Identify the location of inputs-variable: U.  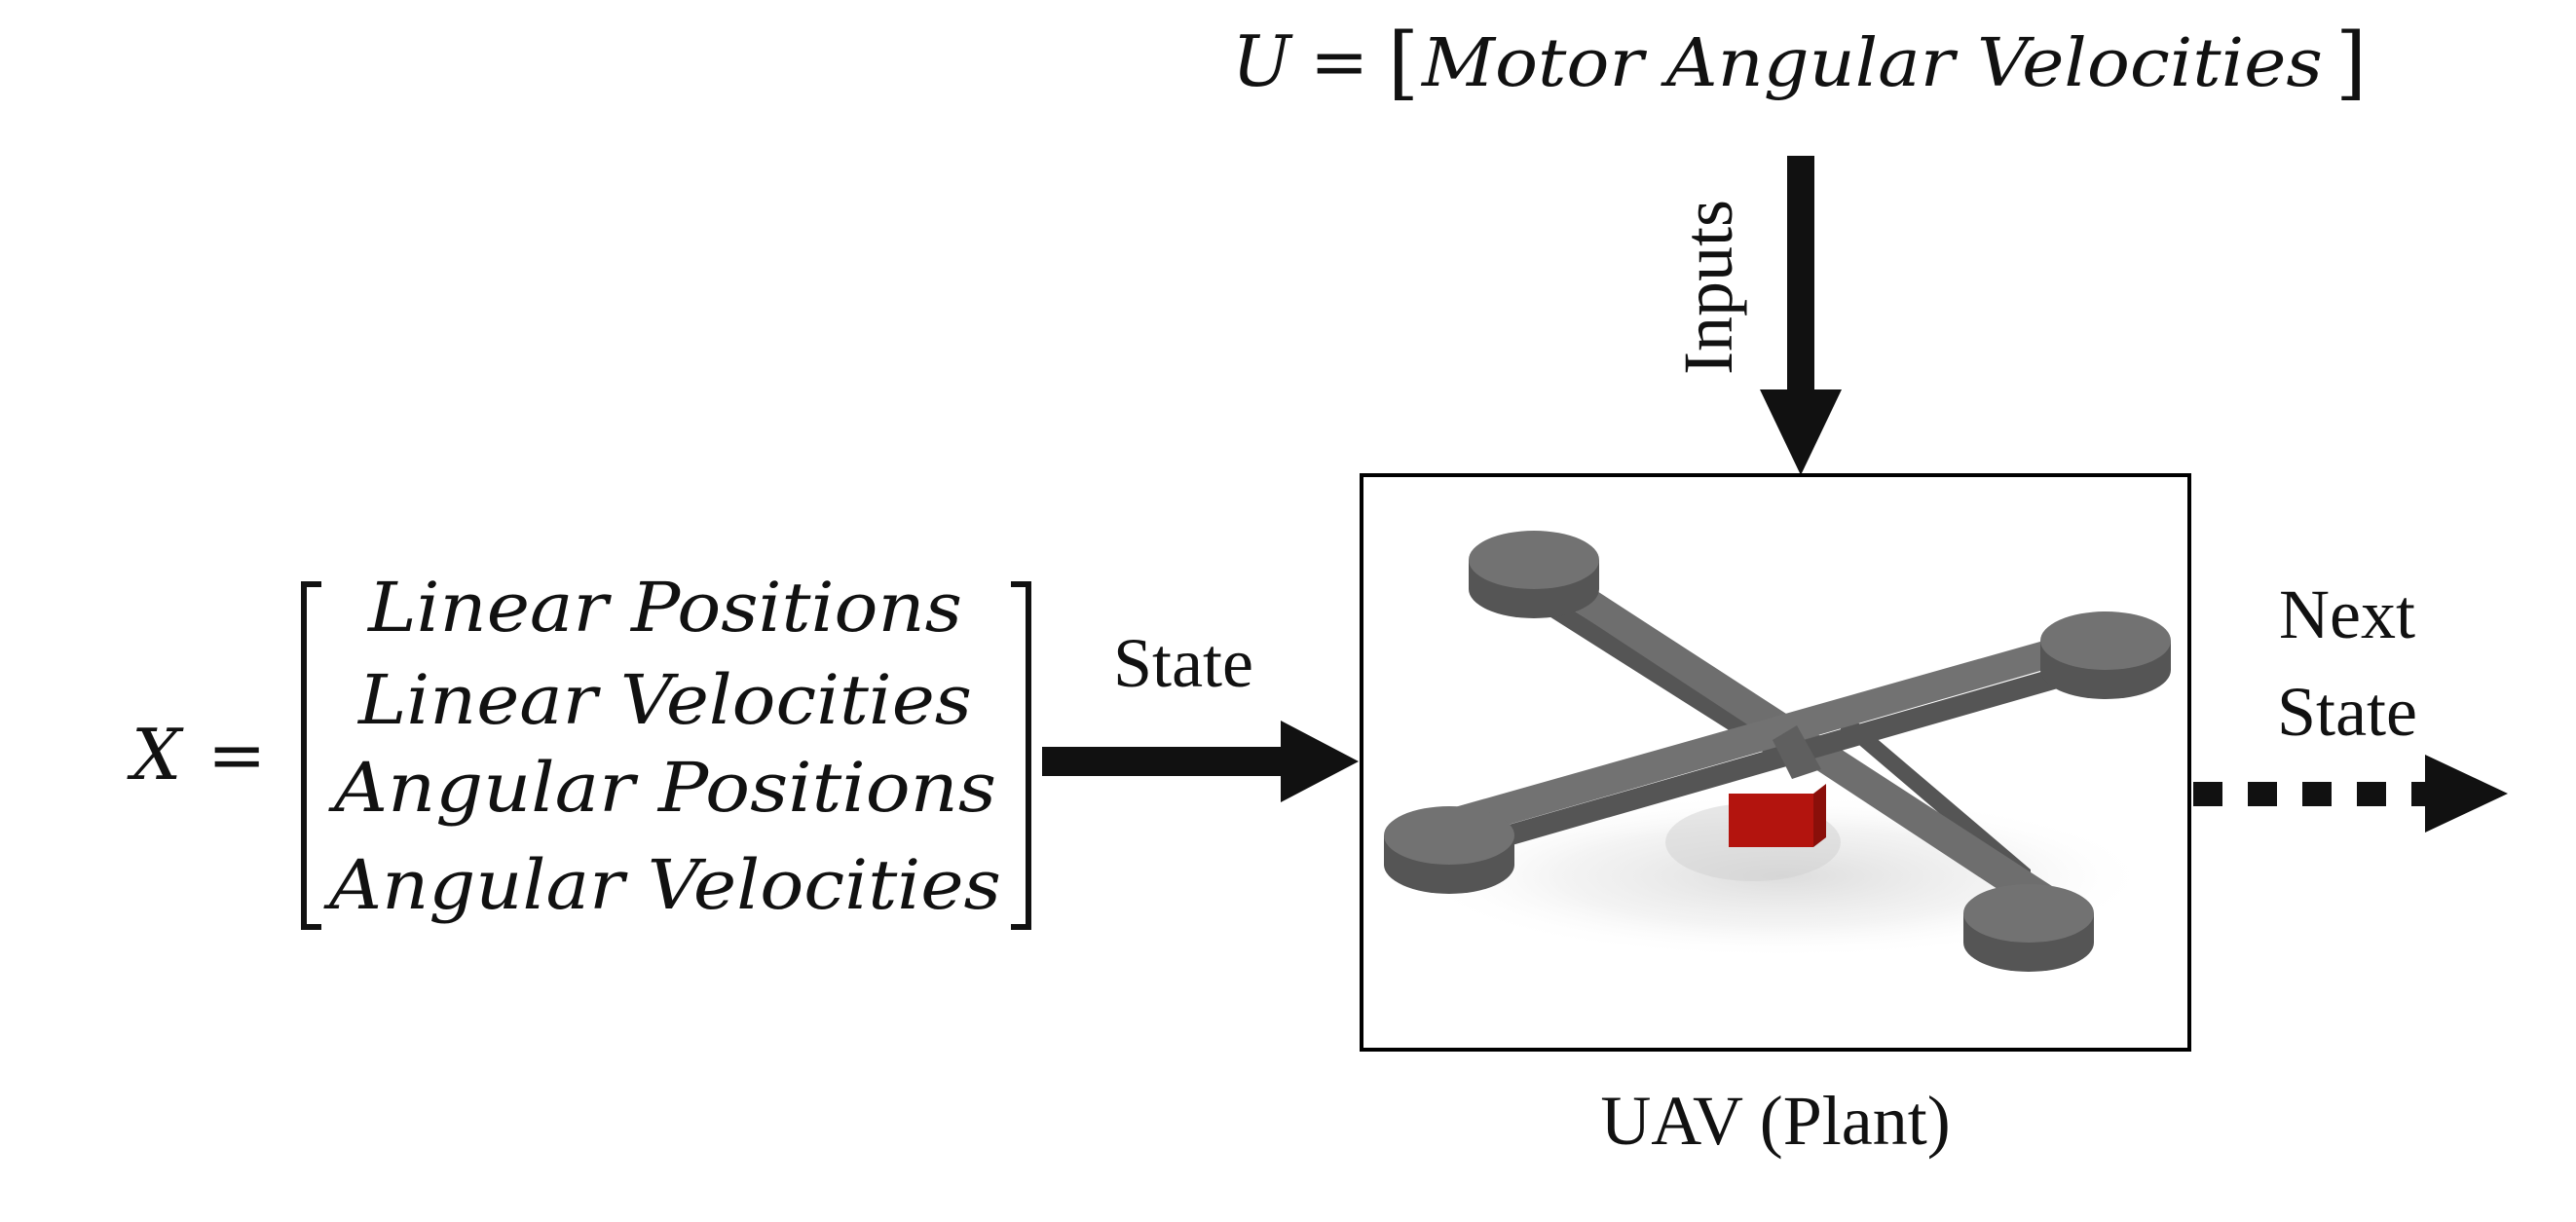
(1262, 61).